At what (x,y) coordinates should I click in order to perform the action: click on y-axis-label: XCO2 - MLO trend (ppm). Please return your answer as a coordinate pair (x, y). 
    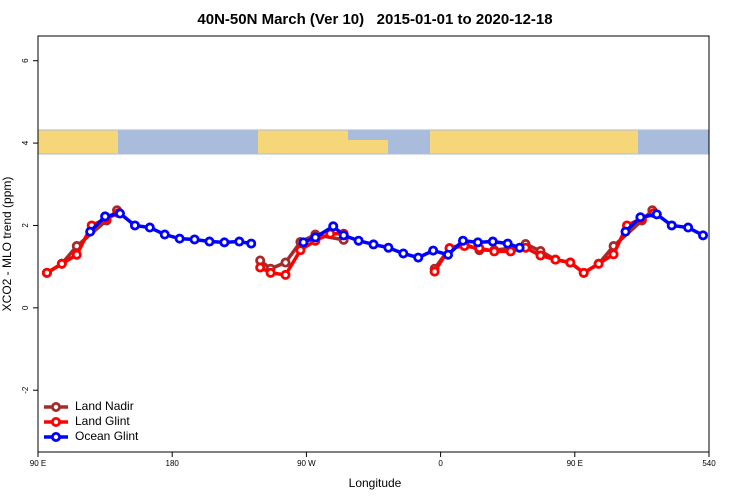
    Looking at the image, I should click on (7, 244).